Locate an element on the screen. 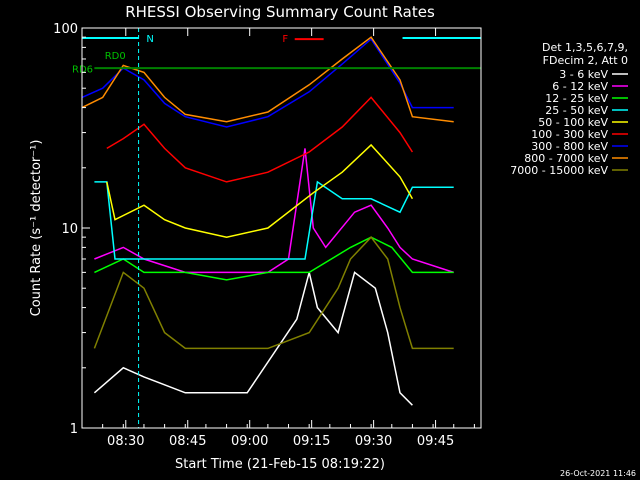  legend-label-6: 100 - 300 keV is located at coordinates (569, 134).